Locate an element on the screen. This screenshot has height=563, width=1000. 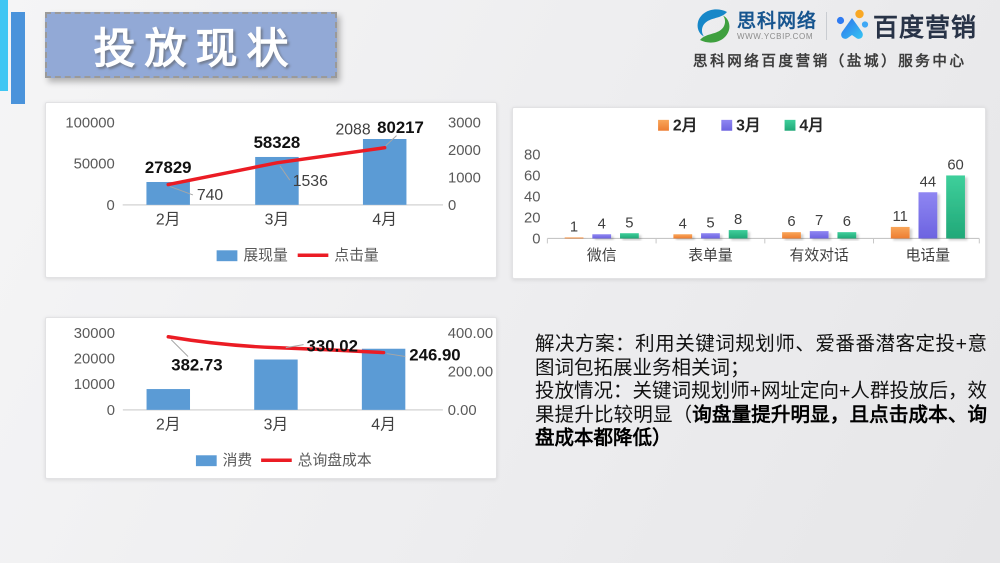
svg-text: 8 is located at coordinates (738, 220).